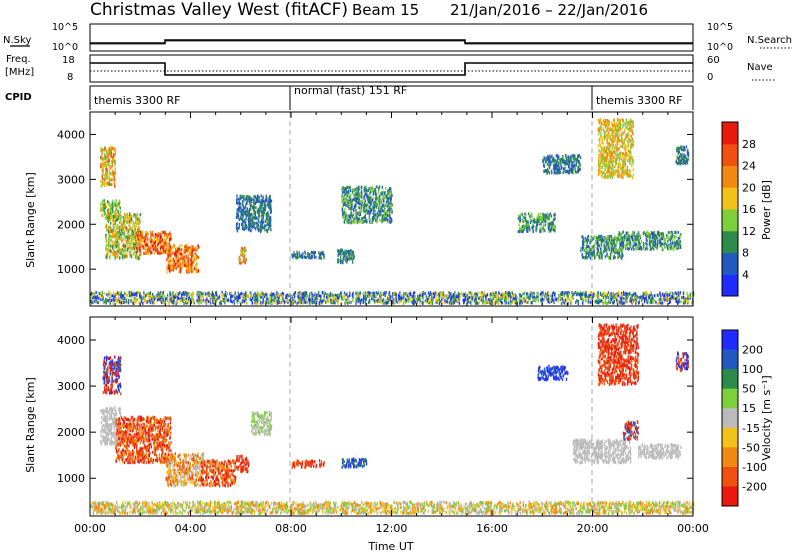 This screenshot has width=800, height=554. I want to click on noise-left-tick-low: 10^0, so click(65, 47).